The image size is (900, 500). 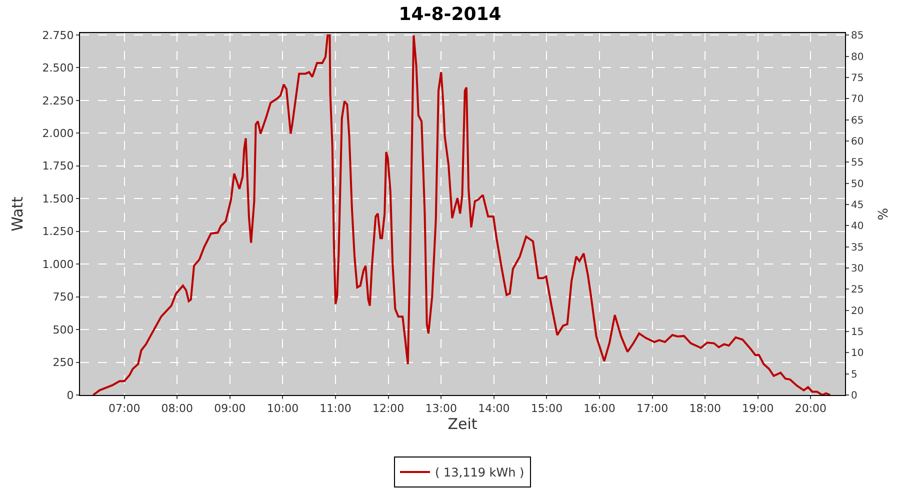 I want to click on y2-tick-label: 75, so click(x=857, y=78).